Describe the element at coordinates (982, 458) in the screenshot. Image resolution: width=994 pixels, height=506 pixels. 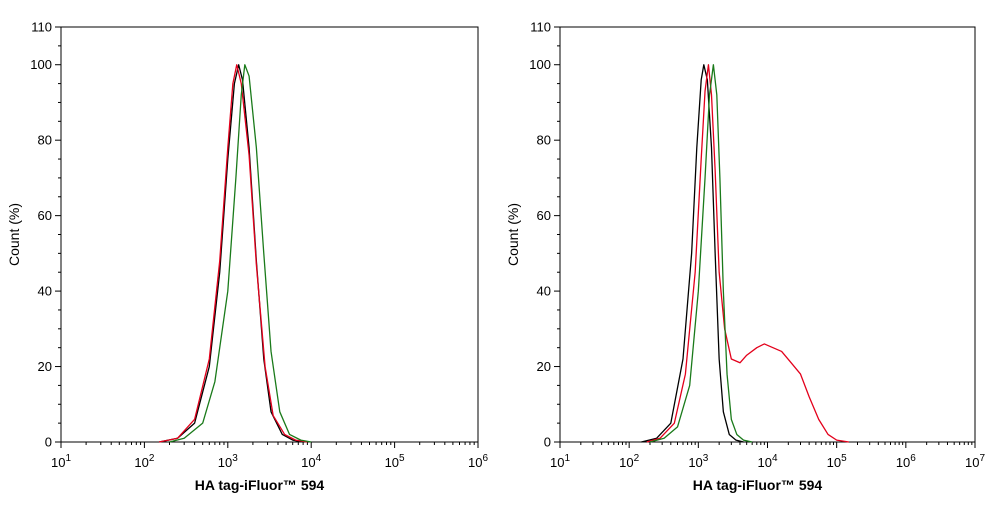
I see `x-tick-exponent: 7` at that location.